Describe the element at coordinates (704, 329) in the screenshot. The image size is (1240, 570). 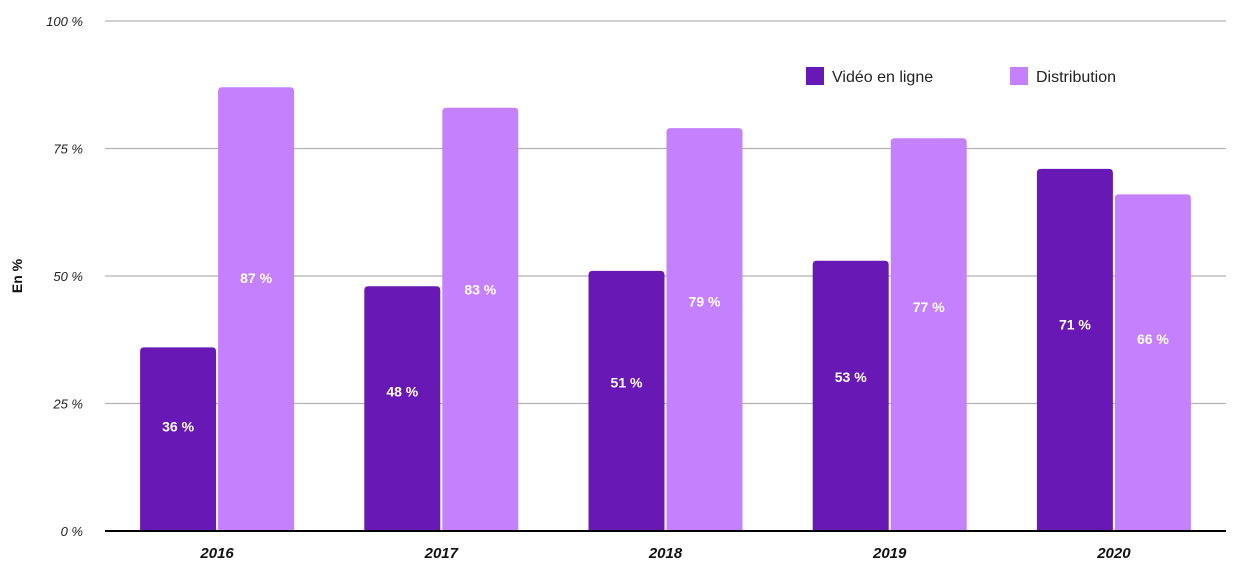
I see `bar-distribution-2018` at that location.